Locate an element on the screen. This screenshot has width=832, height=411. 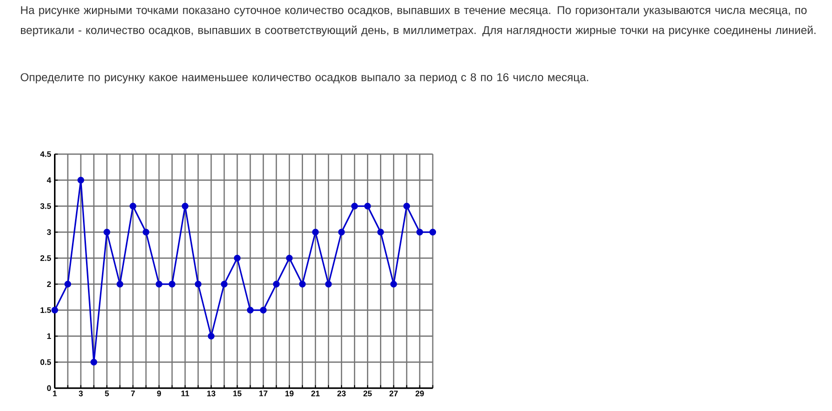
x-tick-label: 17 is located at coordinates (263, 393).